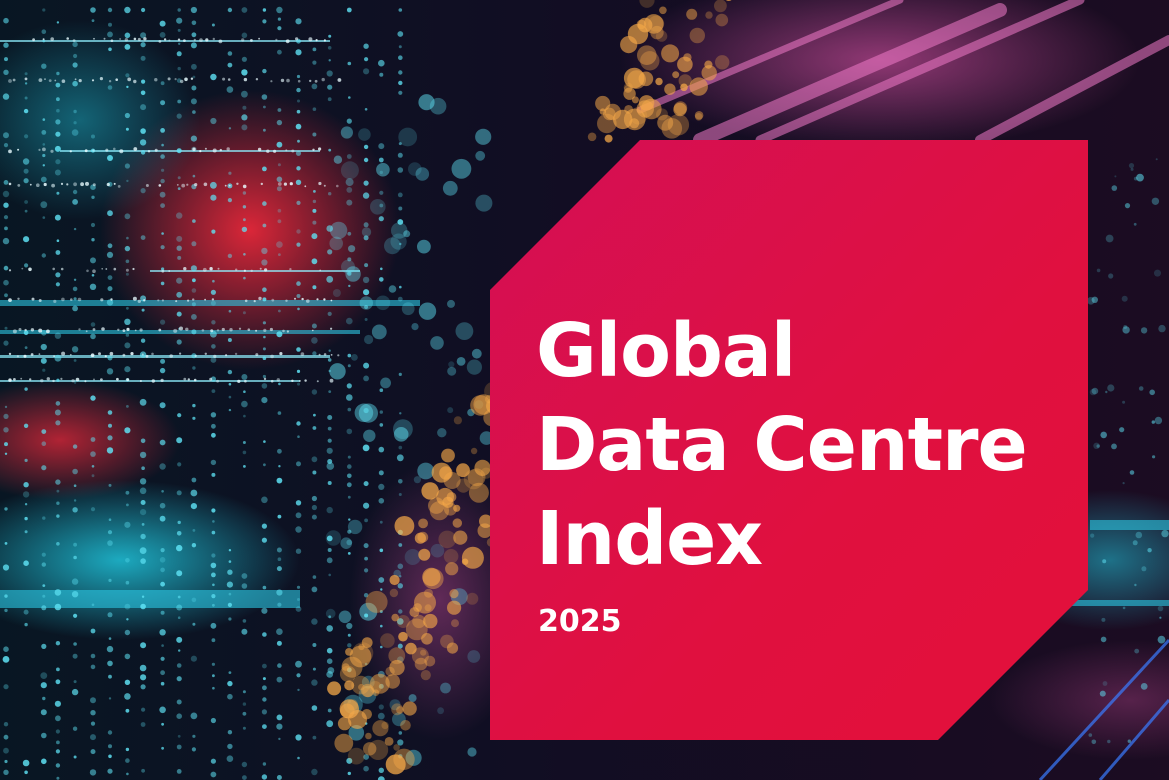 The height and width of the screenshot is (780, 1169). I want to click on title-line-3: Index, so click(649, 539).